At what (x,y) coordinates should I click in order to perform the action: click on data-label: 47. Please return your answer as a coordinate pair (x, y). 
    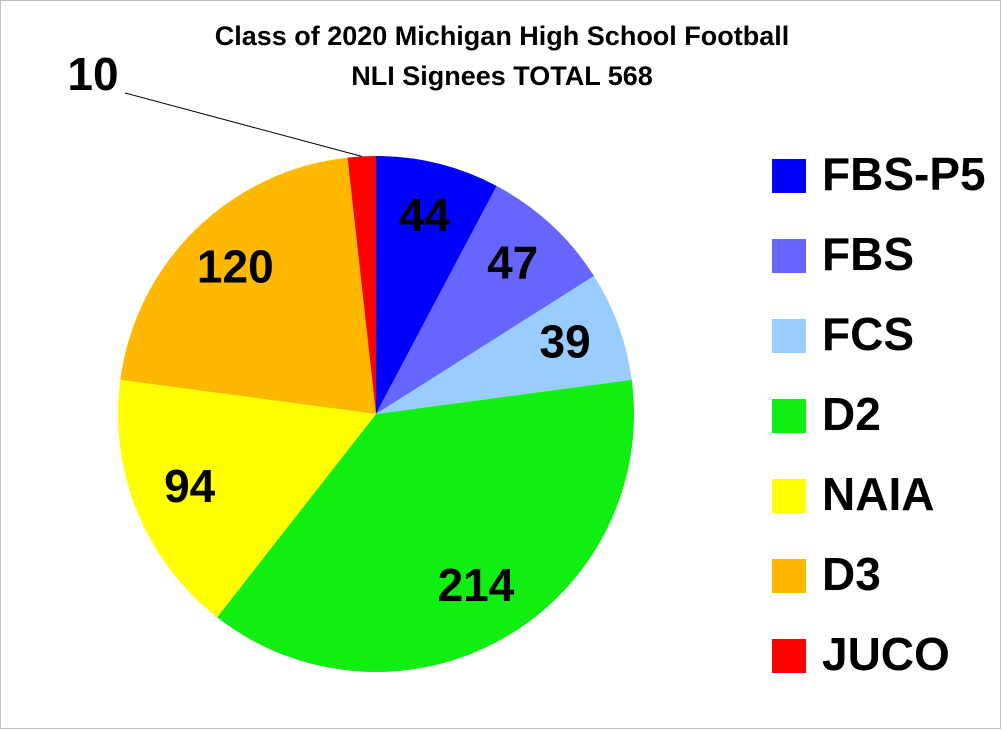
    Looking at the image, I should click on (512, 262).